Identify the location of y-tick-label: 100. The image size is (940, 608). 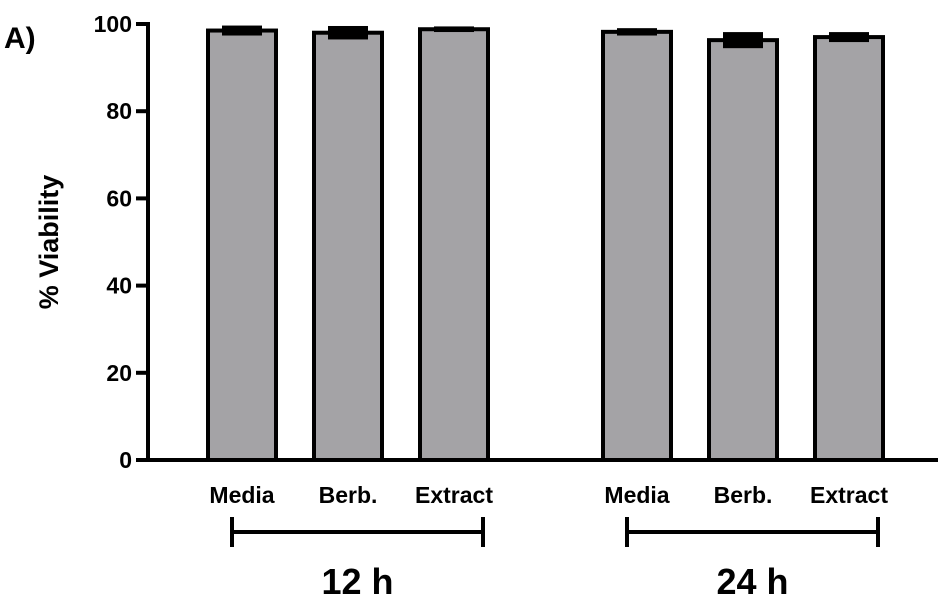
(113, 24).